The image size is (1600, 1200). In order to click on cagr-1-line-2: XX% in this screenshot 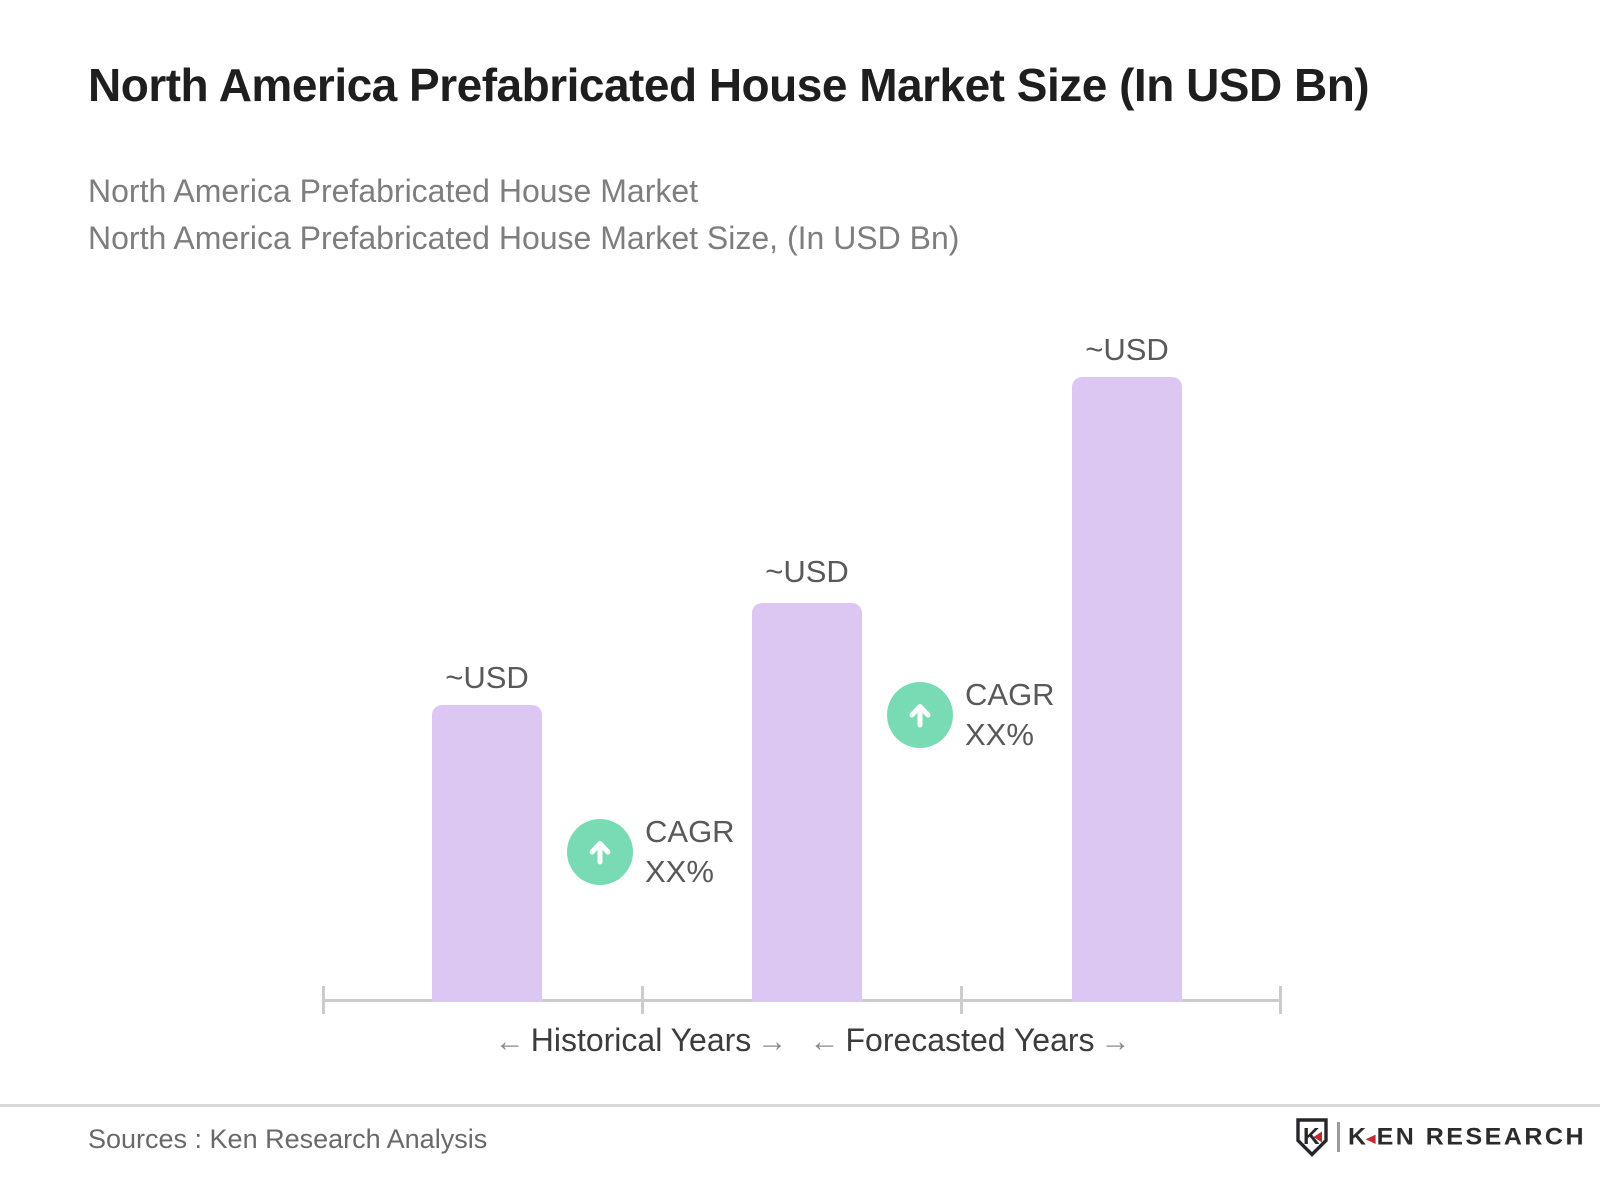, I will do `click(679, 871)`.